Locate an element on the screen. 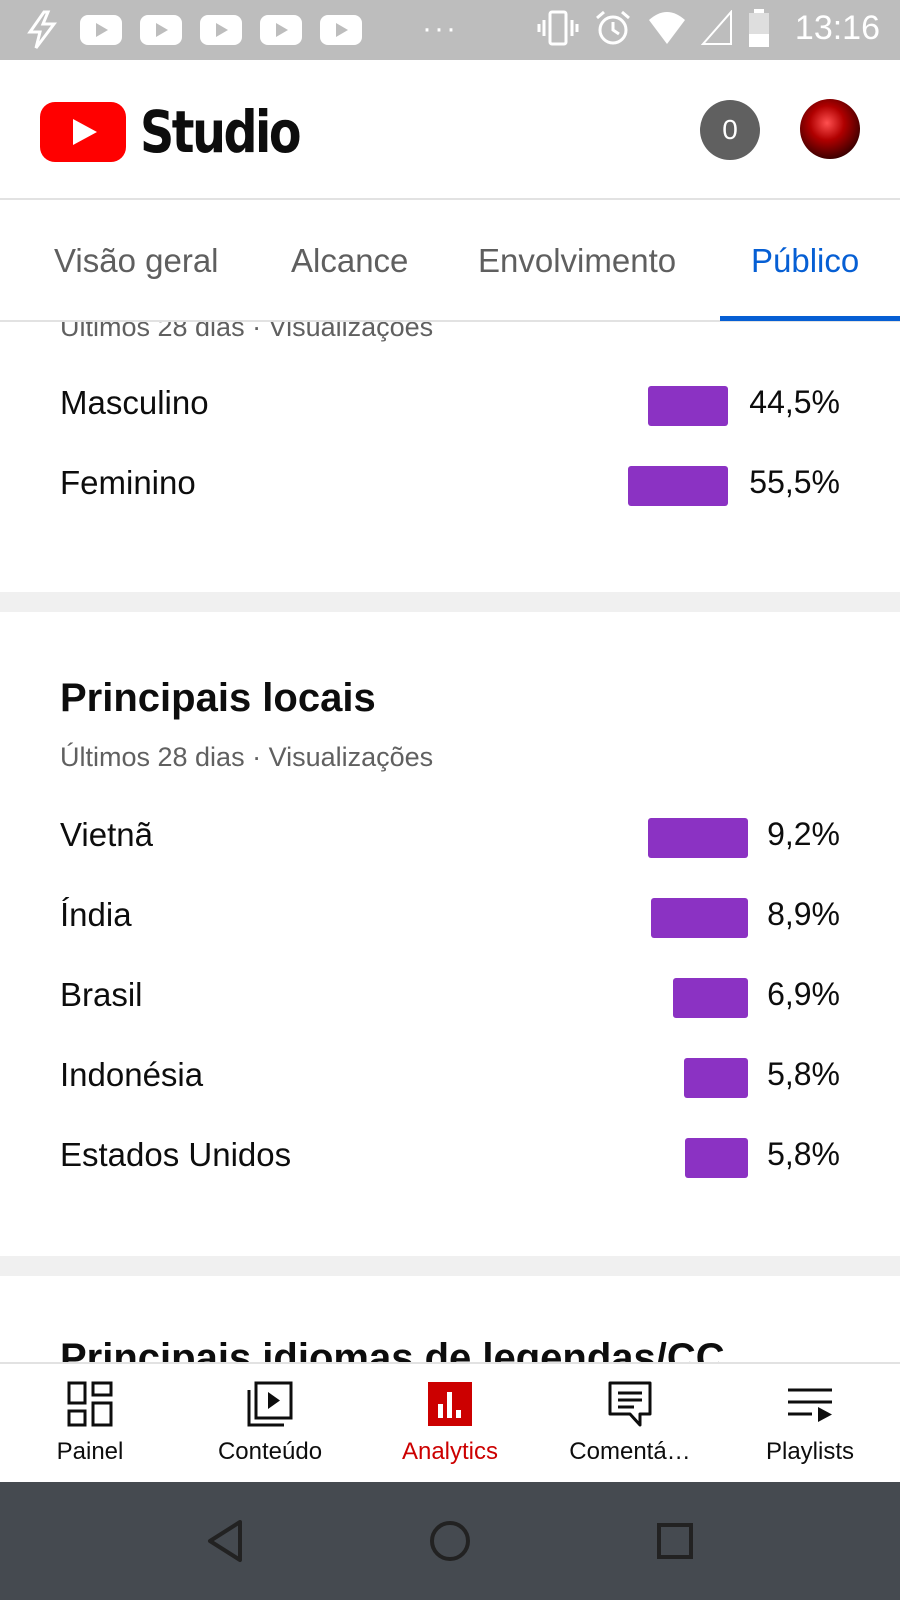 Image resolution: width=900 pixels, height=1600 pixels. languages-title: Principais idiomas de legendas/CC is located at coordinates (392, 1349).